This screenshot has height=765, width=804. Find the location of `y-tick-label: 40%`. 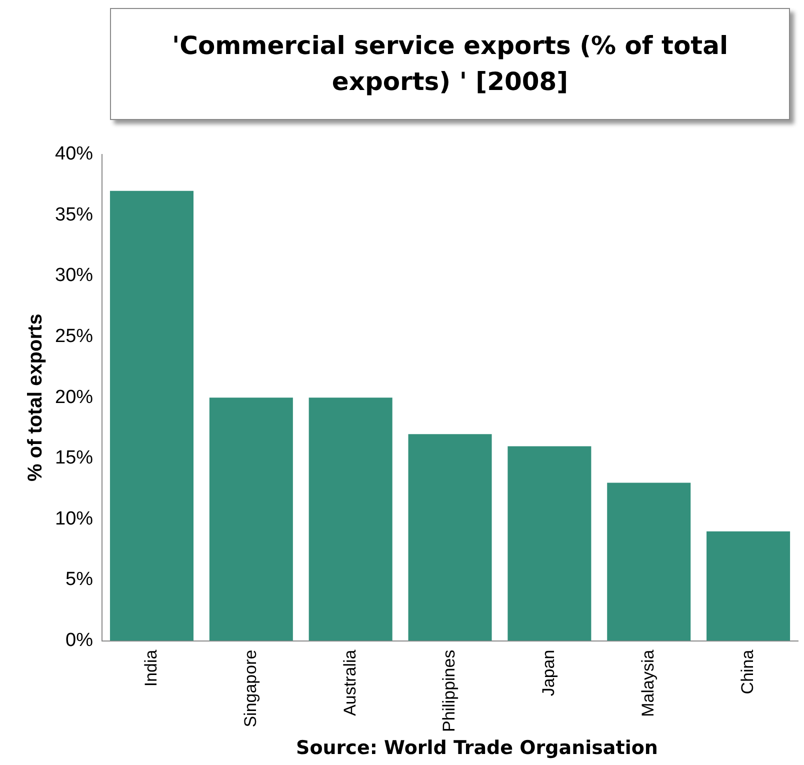

y-tick-label: 40% is located at coordinates (74, 154).